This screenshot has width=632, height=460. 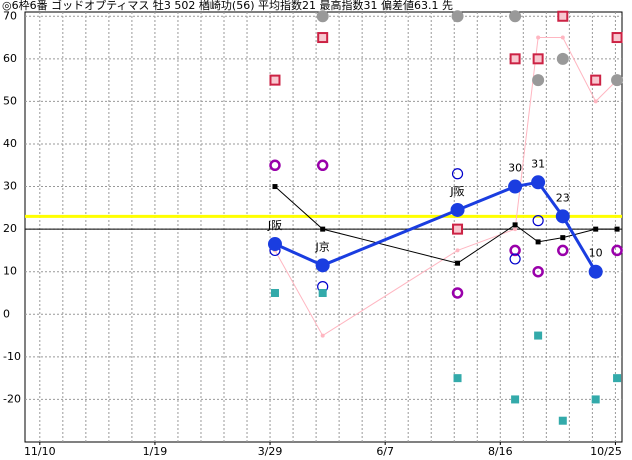 What do you see at coordinates (12, 398) in the screenshot?
I see `y-tick-label: -20` at bounding box center [12, 398].